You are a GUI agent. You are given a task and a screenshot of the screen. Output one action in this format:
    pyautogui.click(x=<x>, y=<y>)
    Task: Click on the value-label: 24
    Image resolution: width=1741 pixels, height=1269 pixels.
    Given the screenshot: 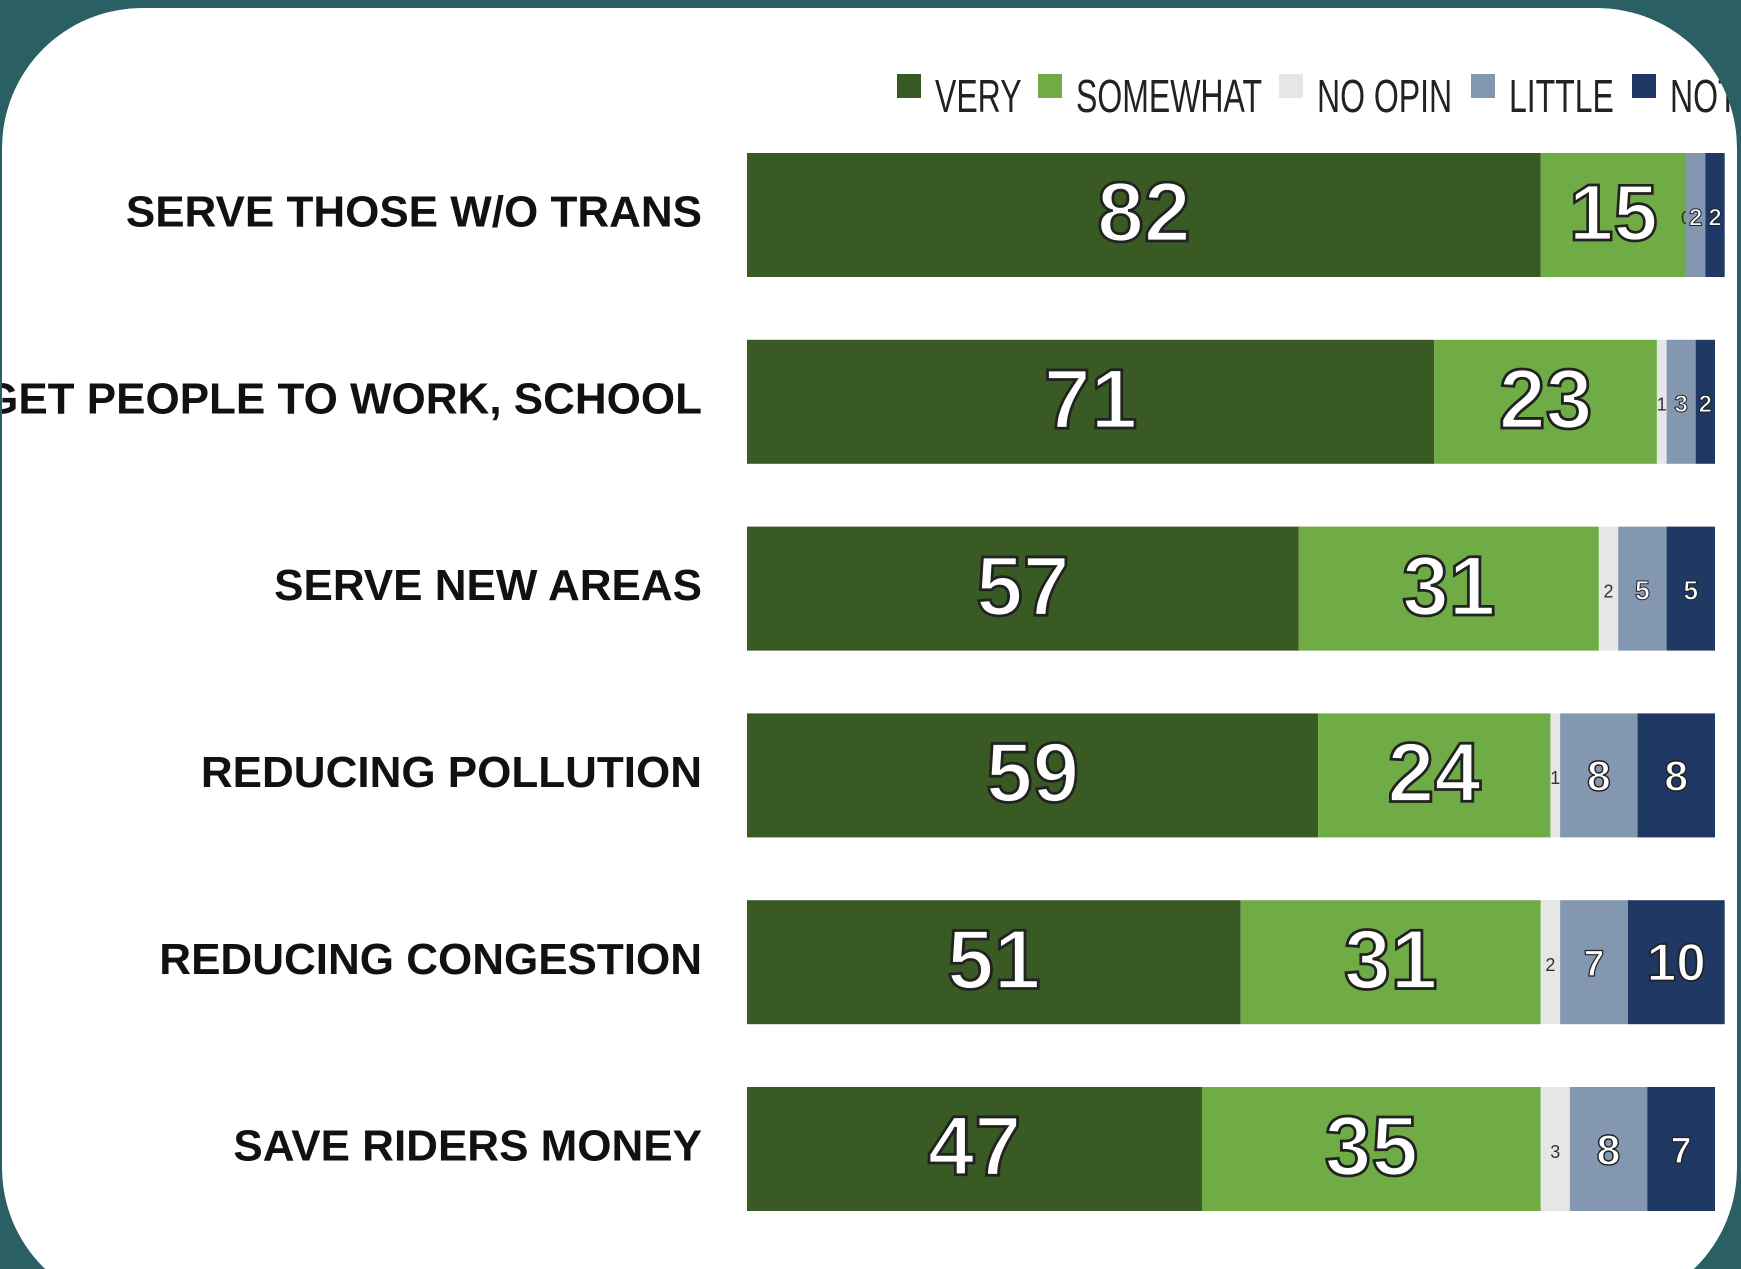 What is the action you would take?
    pyautogui.click(x=1435, y=773)
    